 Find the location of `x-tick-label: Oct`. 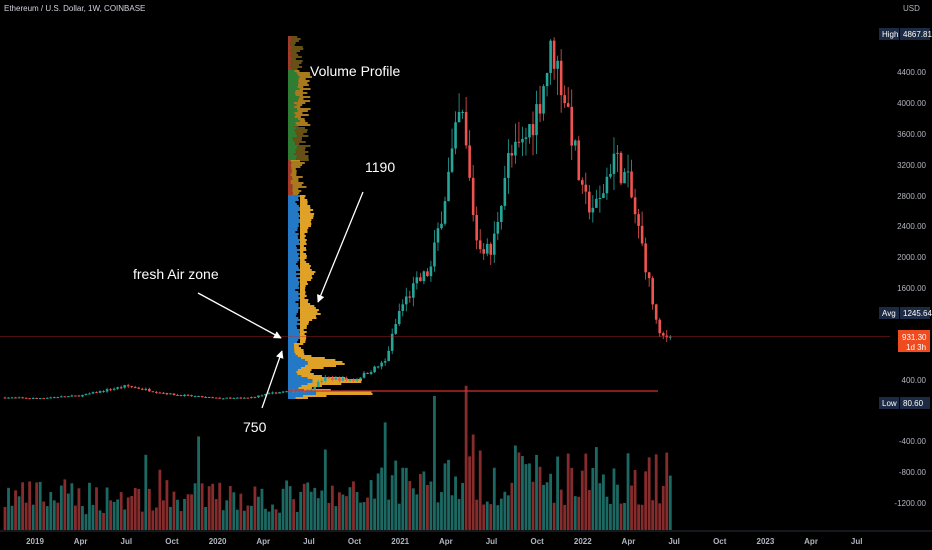

x-tick-label: Oct is located at coordinates (355, 541).